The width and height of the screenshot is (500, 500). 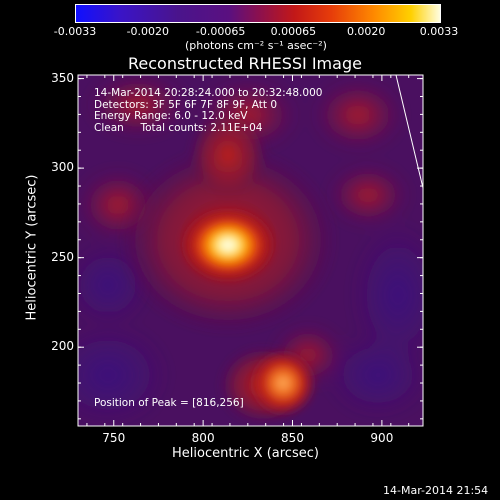 I want to click on info-peak: Position of Peak = [816,256], so click(x=169, y=403).